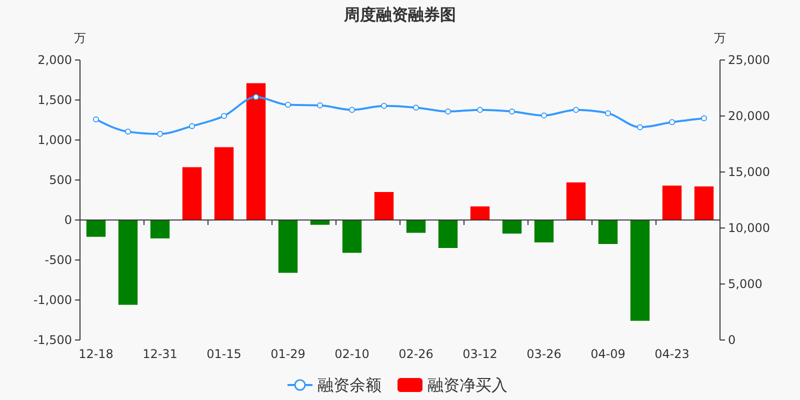 The height and width of the screenshot is (400, 800). I want to click on x-tick-label: 03-12, so click(480, 354).